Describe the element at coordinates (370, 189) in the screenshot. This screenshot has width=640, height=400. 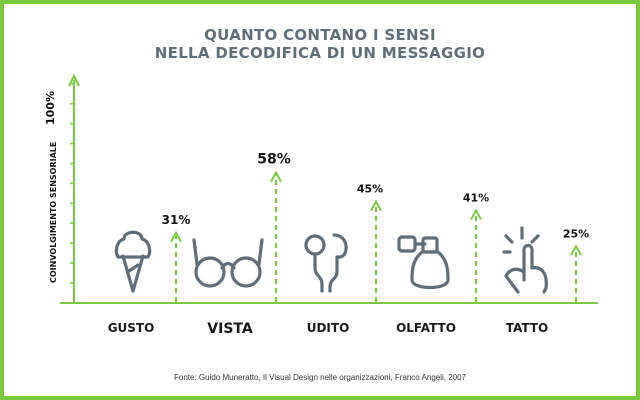
I see `value-label-udito: 45%` at that location.